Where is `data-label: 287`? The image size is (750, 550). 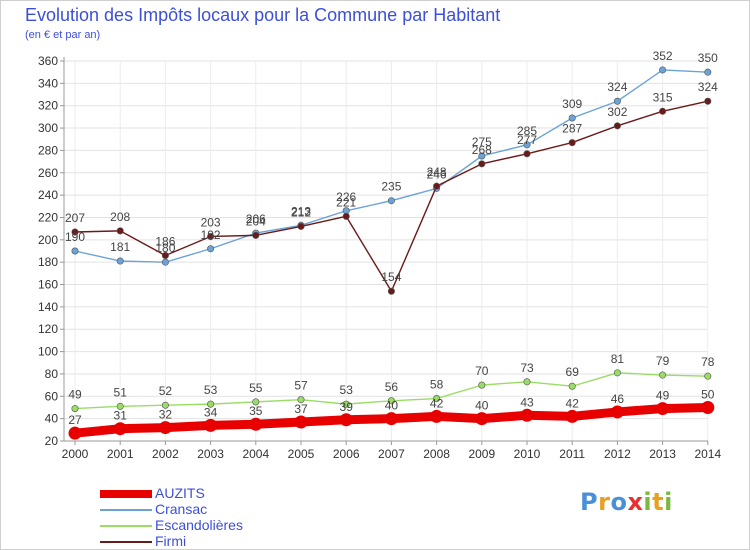
data-label: 287 is located at coordinates (572, 129).